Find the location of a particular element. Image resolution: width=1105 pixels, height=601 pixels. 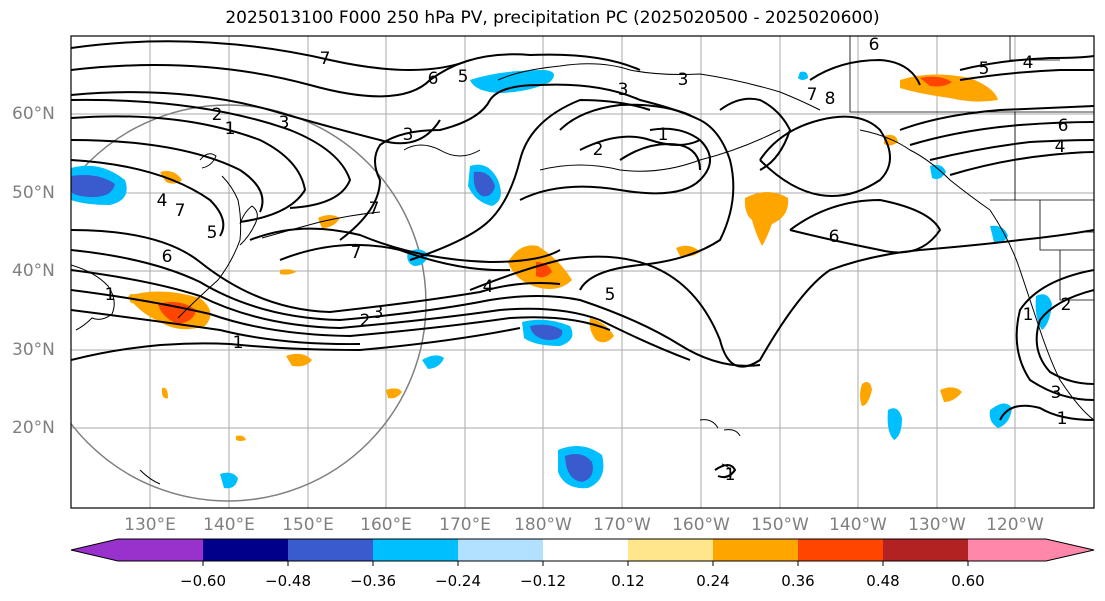

colorbar-tick: −0.36 is located at coordinates (373, 581).